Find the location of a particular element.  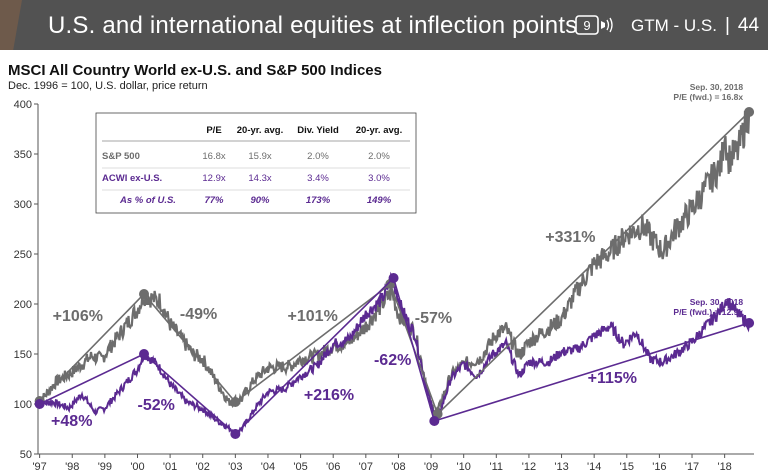

x-tick-label: '97 is located at coordinates (39, 467).